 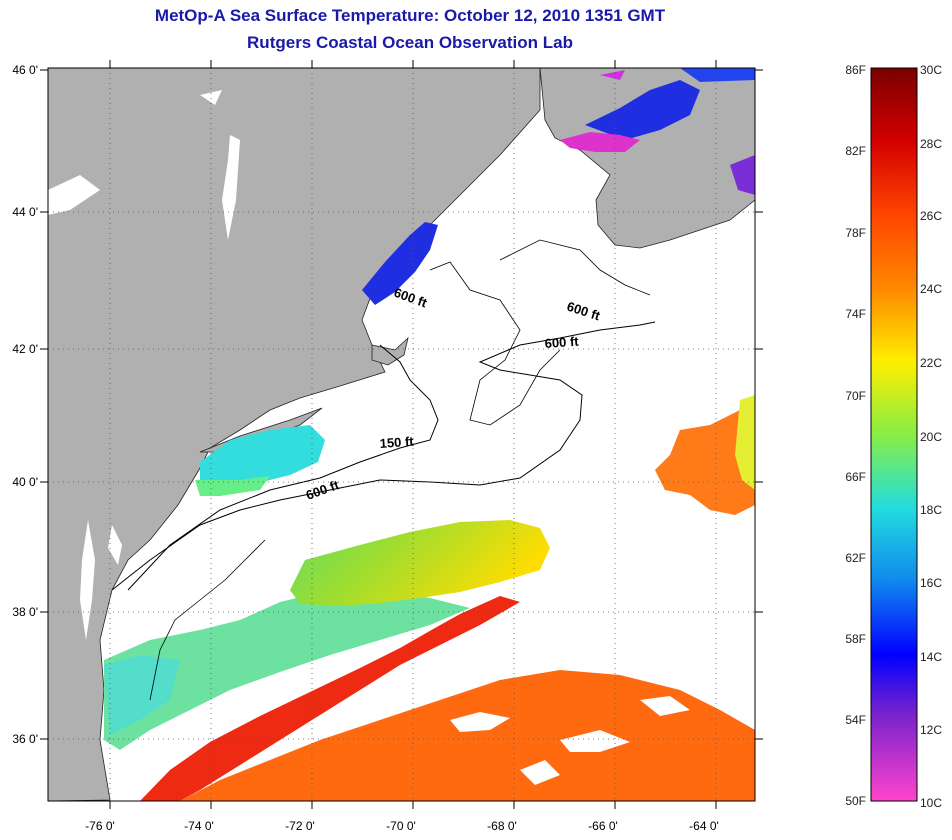 I want to click on colorbar-c-label: 18C, so click(x=931, y=510).